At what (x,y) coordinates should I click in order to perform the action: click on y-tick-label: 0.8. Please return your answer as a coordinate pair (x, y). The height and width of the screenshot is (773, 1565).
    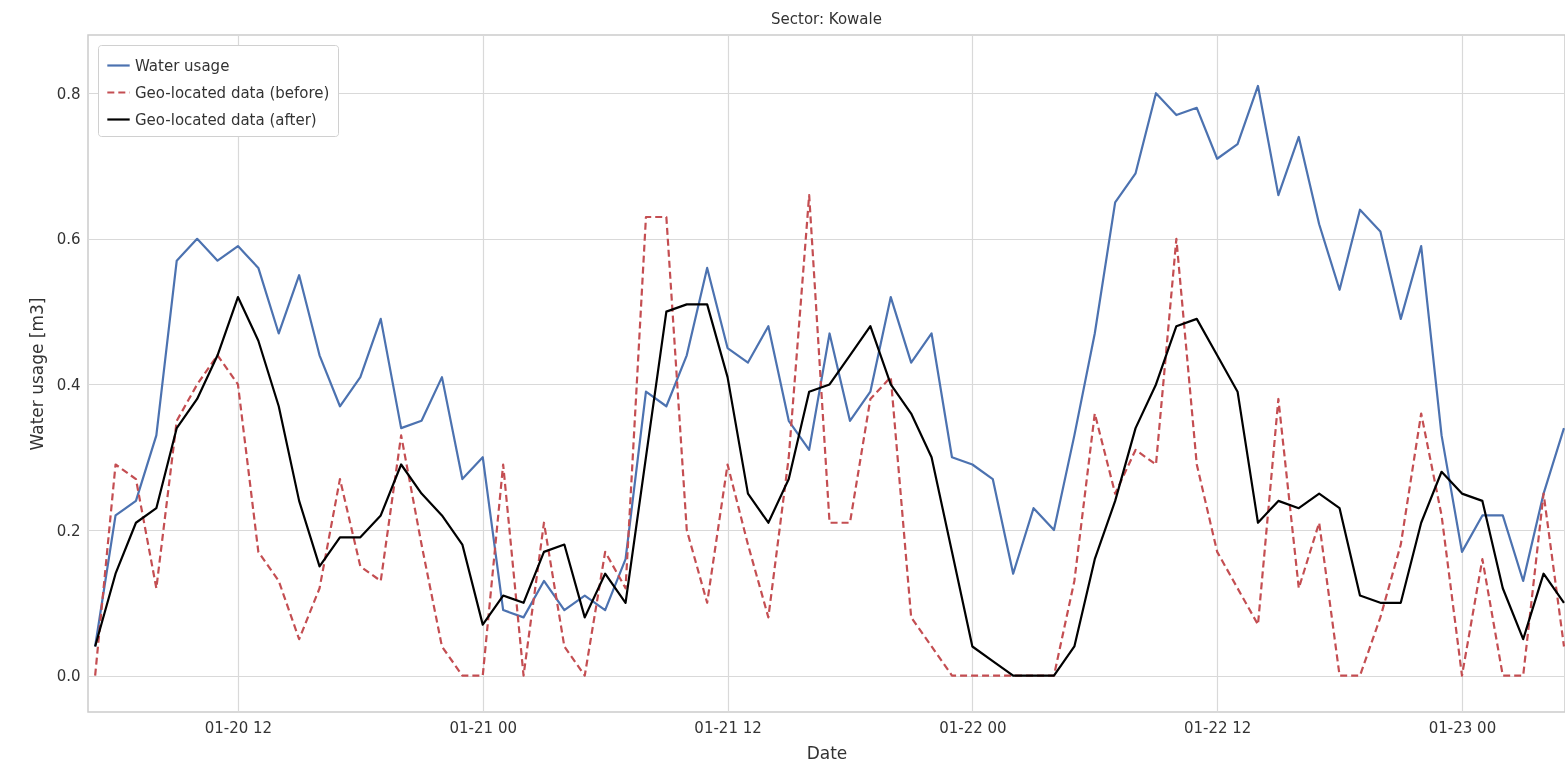
    Looking at the image, I should click on (68, 93).